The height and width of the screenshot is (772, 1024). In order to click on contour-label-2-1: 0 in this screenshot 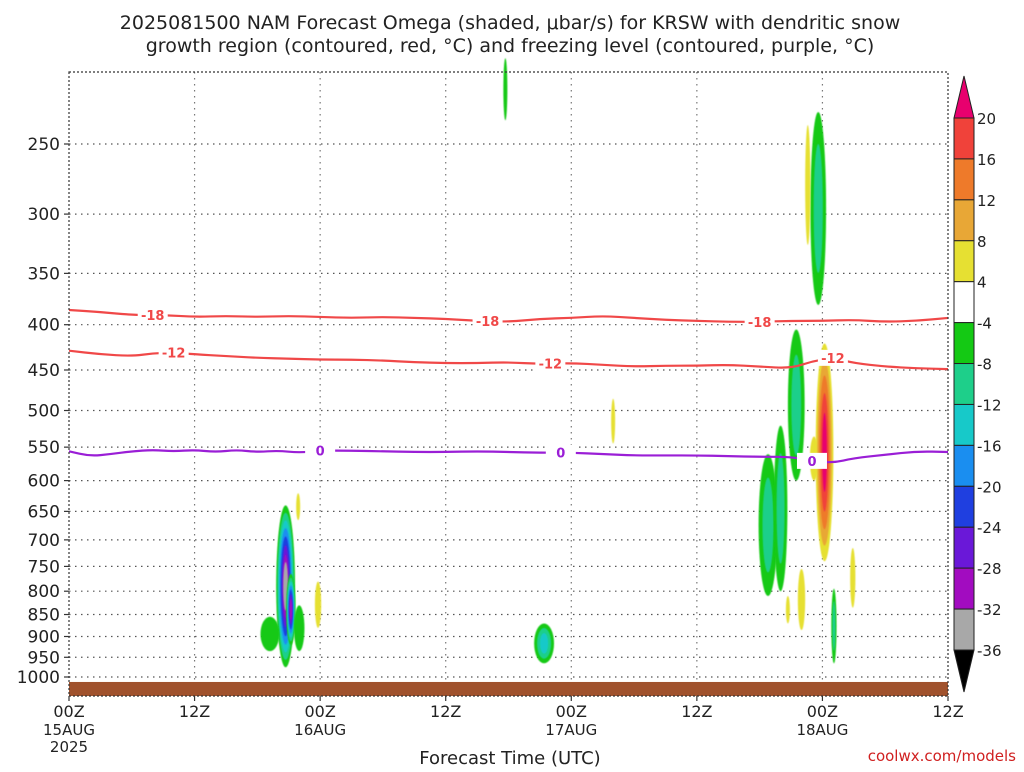, I will do `click(560, 454)`.